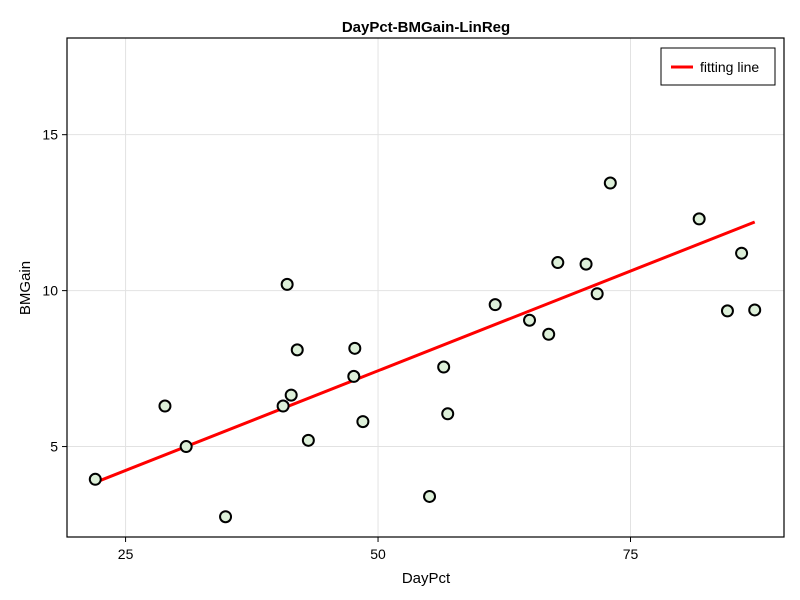 This screenshot has width=800, height=600. What do you see at coordinates (631, 554) in the screenshot?
I see `x-tick-label: 75` at bounding box center [631, 554].